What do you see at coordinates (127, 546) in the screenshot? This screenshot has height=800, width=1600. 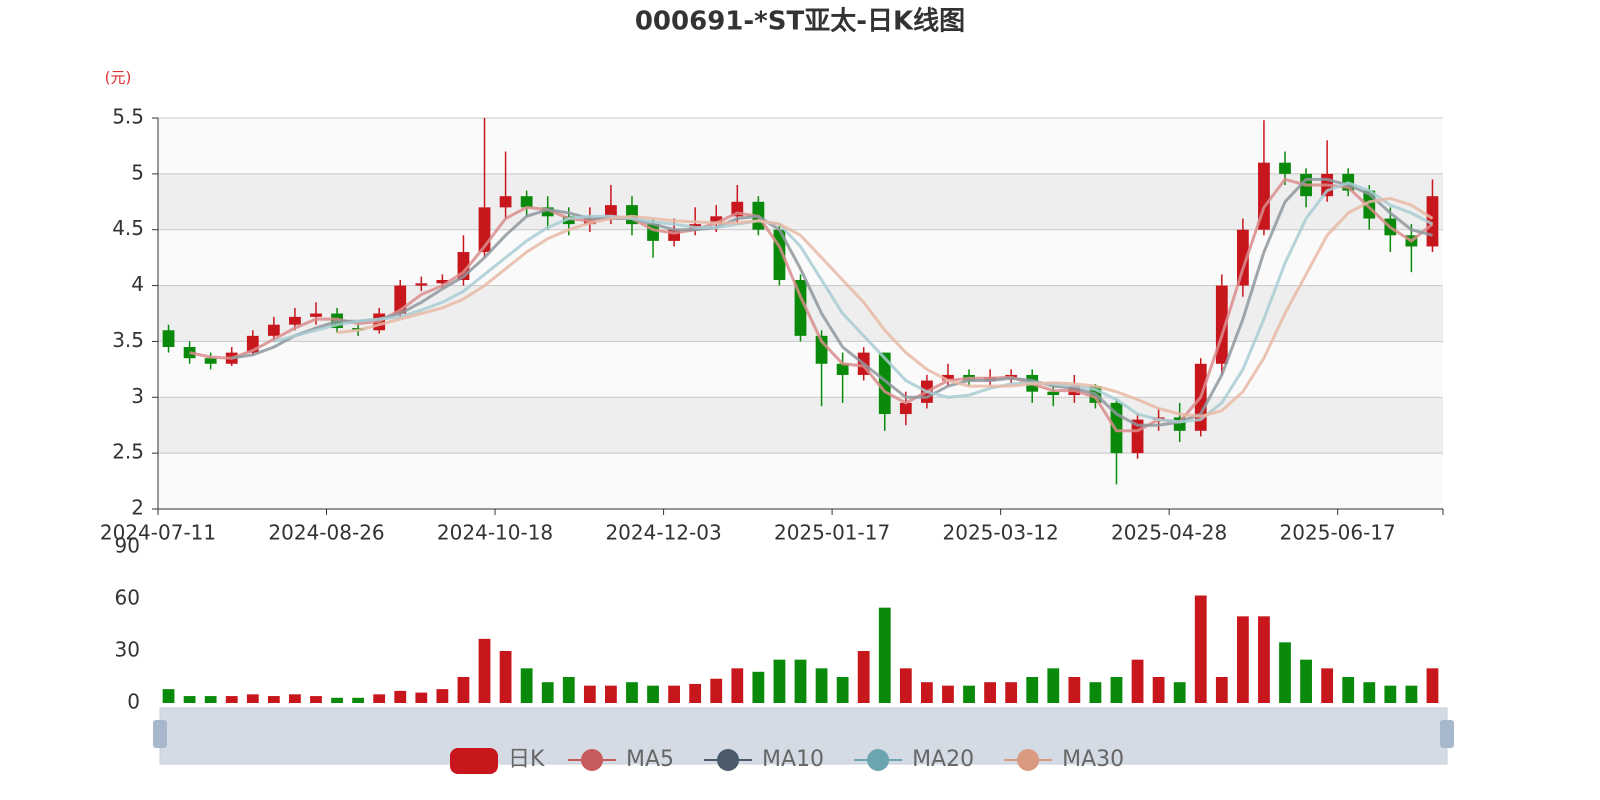 I see `y-tick-label: 90` at bounding box center [127, 546].